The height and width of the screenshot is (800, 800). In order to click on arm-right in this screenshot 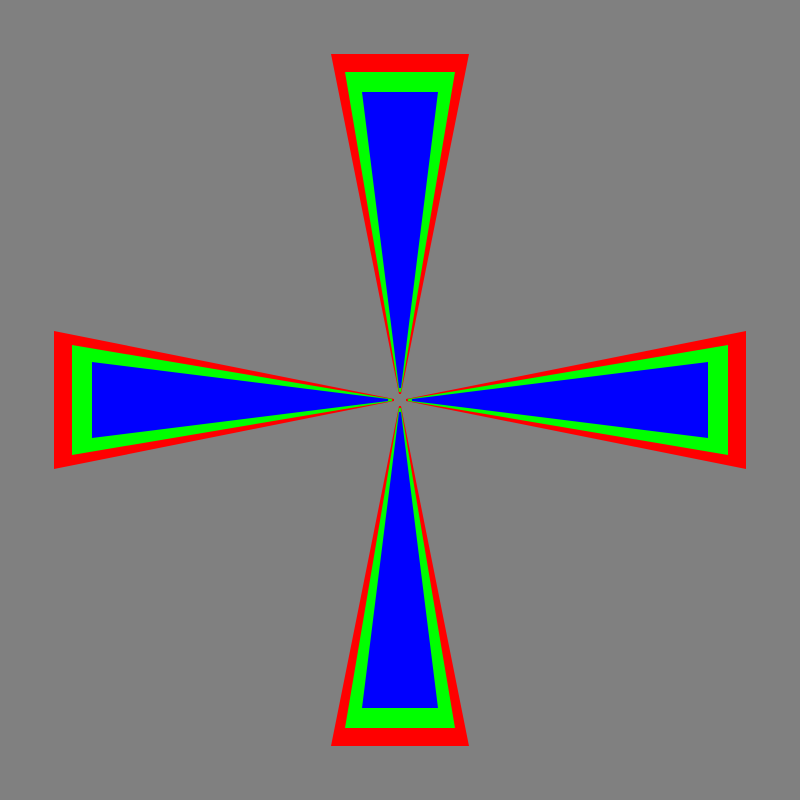, I will do `click(576, 400)`.